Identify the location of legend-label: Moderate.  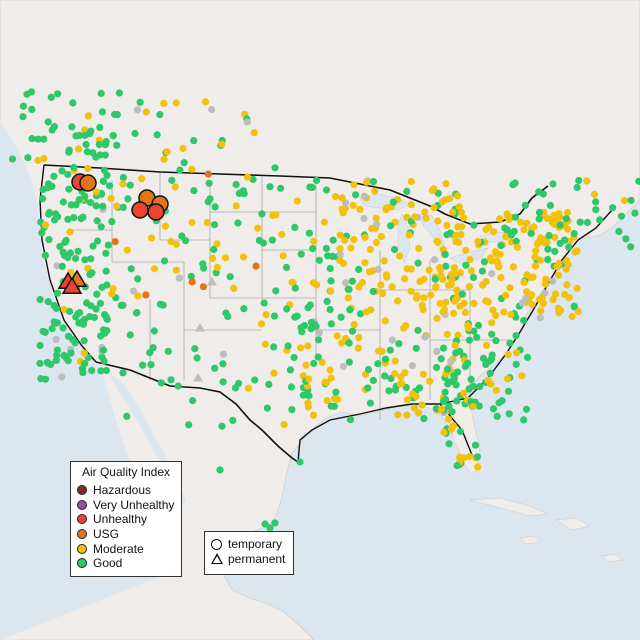
(118, 548).